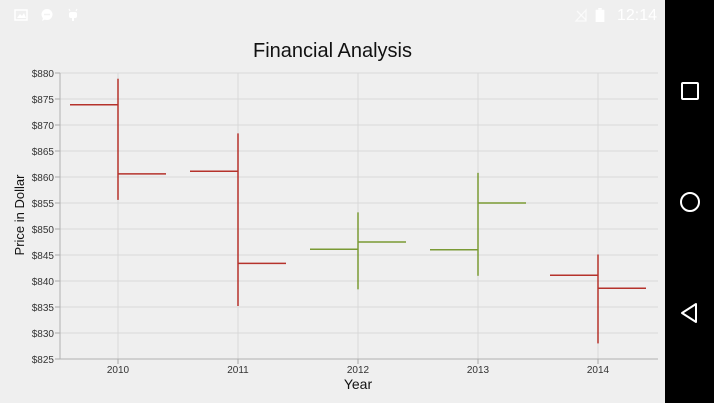 This screenshot has height=403, width=714. What do you see at coordinates (21, 15) in the screenshot?
I see `image-icon` at bounding box center [21, 15].